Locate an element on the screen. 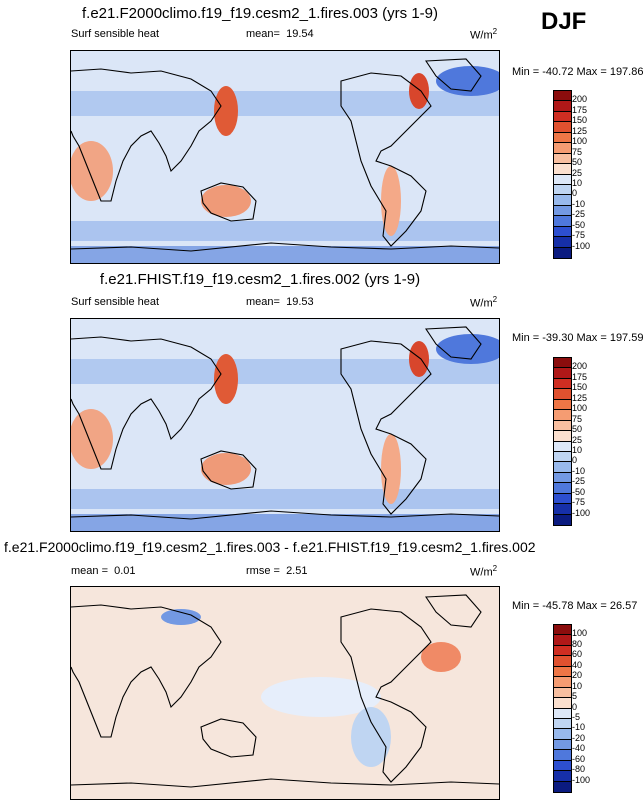 This screenshot has width=644, height=805. season-label: DJF is located at coordinates (564, 21).